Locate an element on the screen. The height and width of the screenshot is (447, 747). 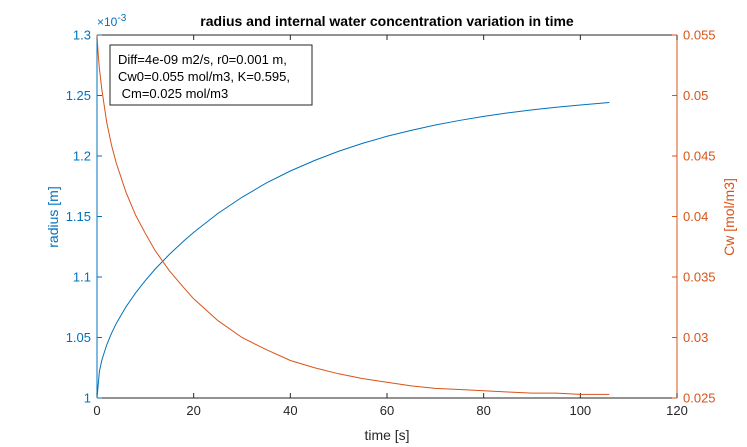
left-y-tick-label: 1.2 is located at coordinates (82, 156).